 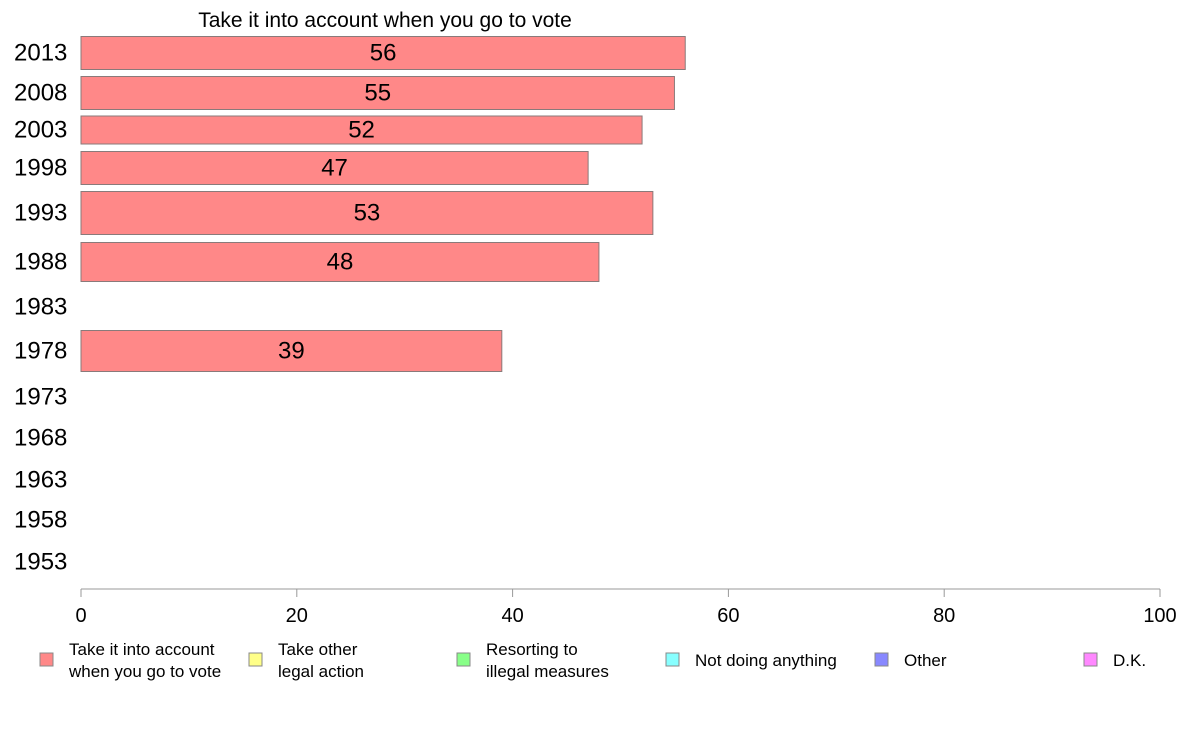 What do you see at coordinates (1129, 660) in the screenshot?
I see `legend-label: D.K.` at bounding box center [1129, 660].